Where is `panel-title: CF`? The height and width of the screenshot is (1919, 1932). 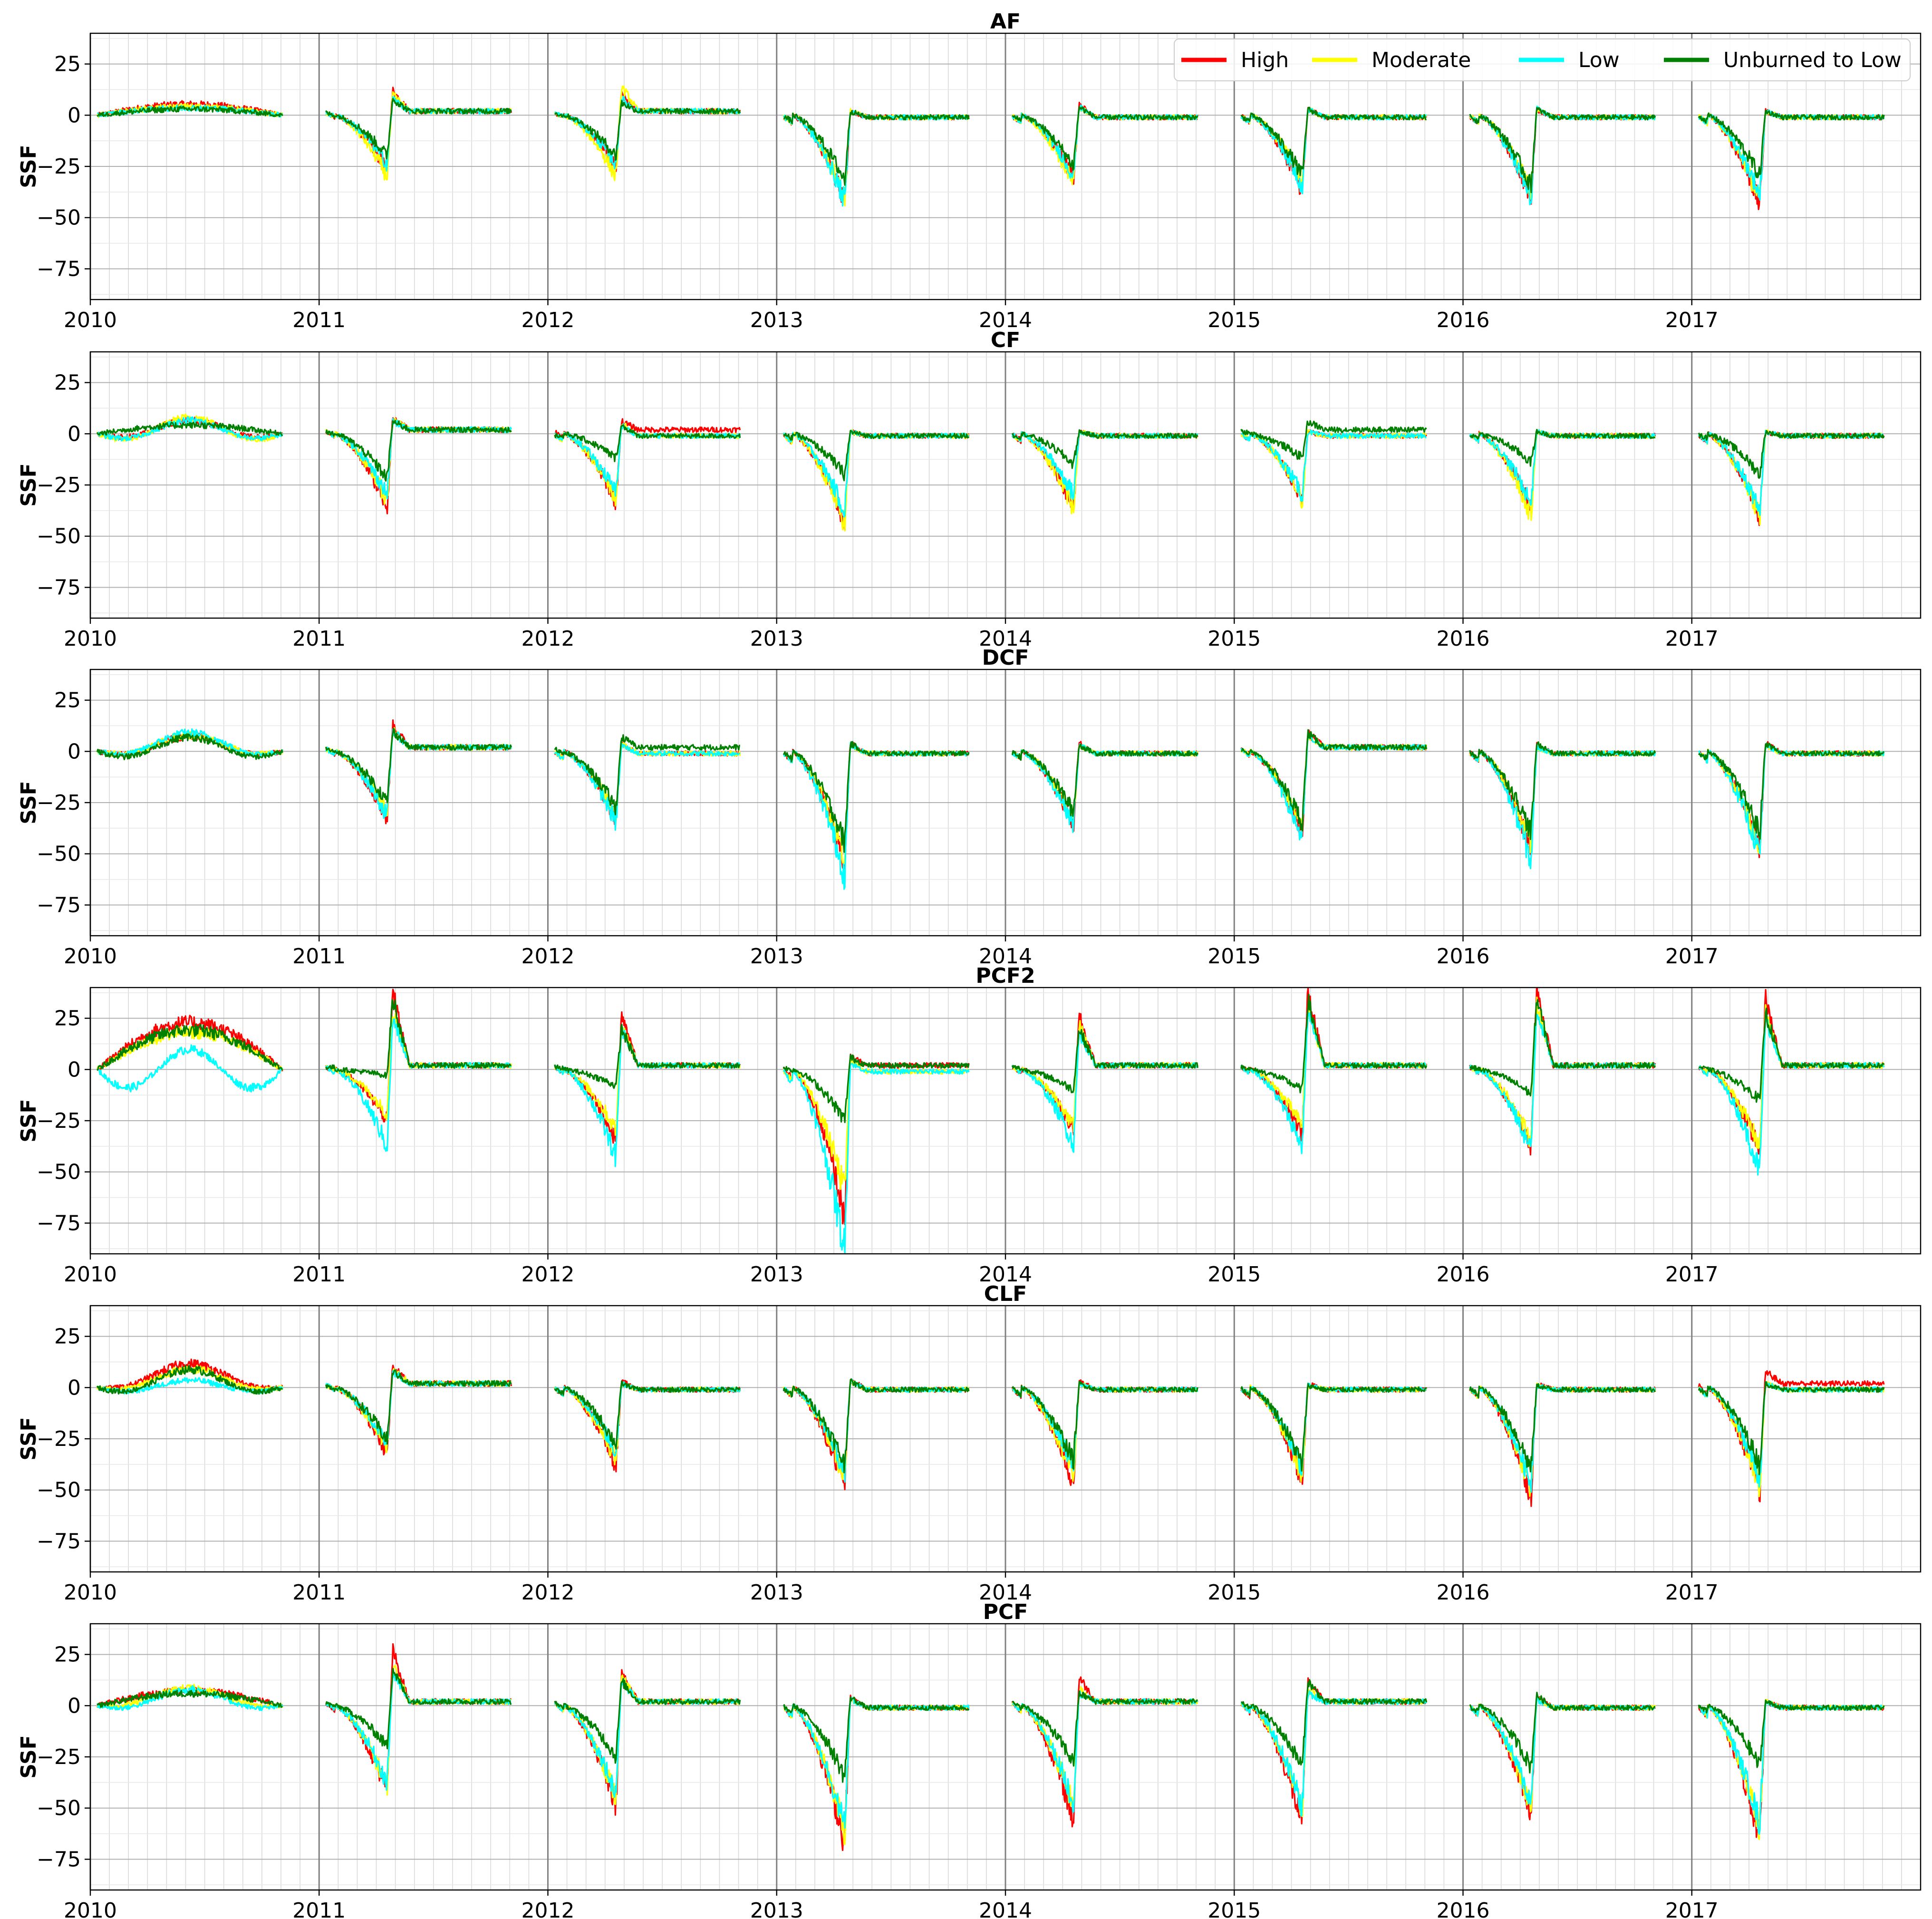 panel-title: CF is located at coordinates (1005, 340).